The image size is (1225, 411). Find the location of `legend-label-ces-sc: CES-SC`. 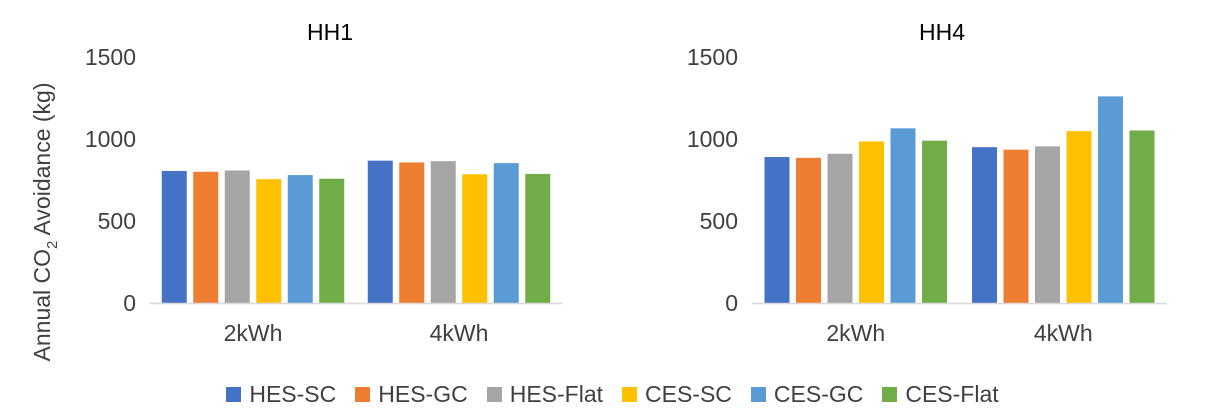

legend-label-ces-sc: CES-SC is located at coordinates (688, 393).